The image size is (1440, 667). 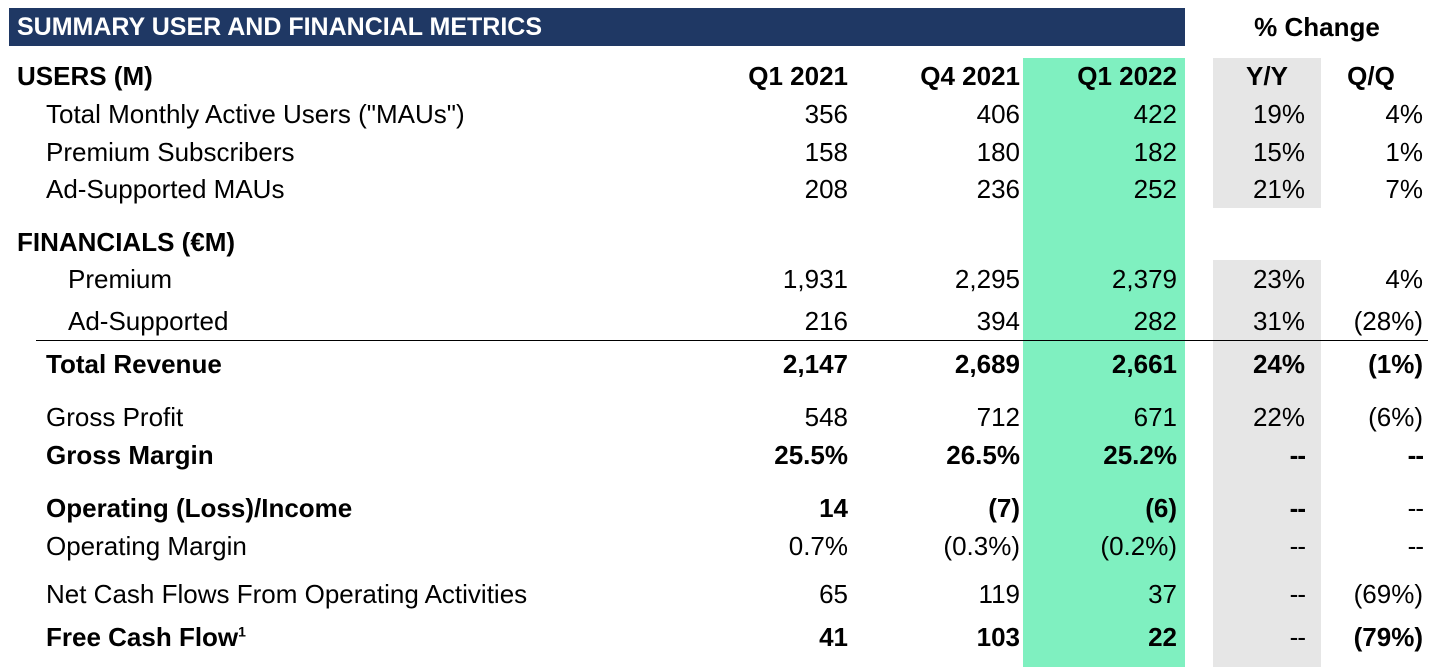 I want to click on cell-q1-2022: 182, so click(x=1155, y=152).